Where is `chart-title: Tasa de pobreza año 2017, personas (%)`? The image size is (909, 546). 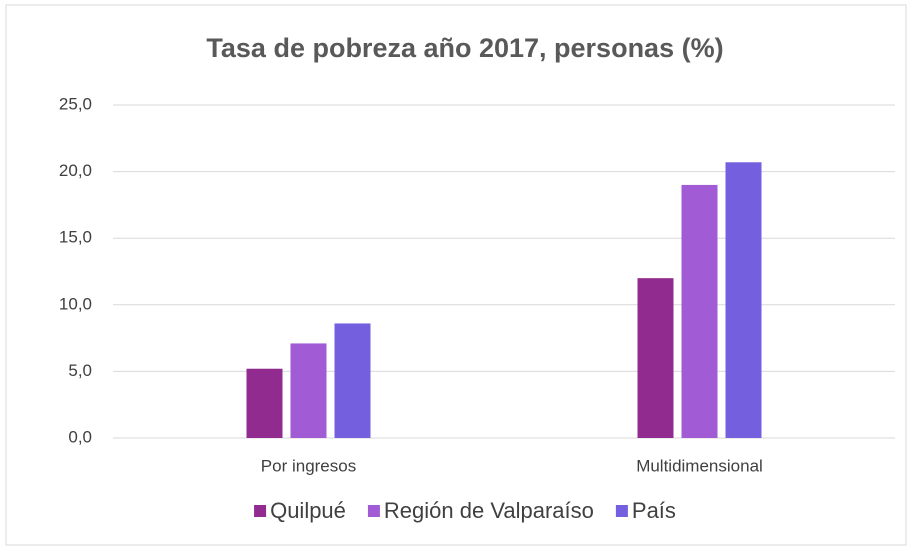
chart-title: Tasa de pobreza año 2017, personas (%) is located at coordinates (464, 48).